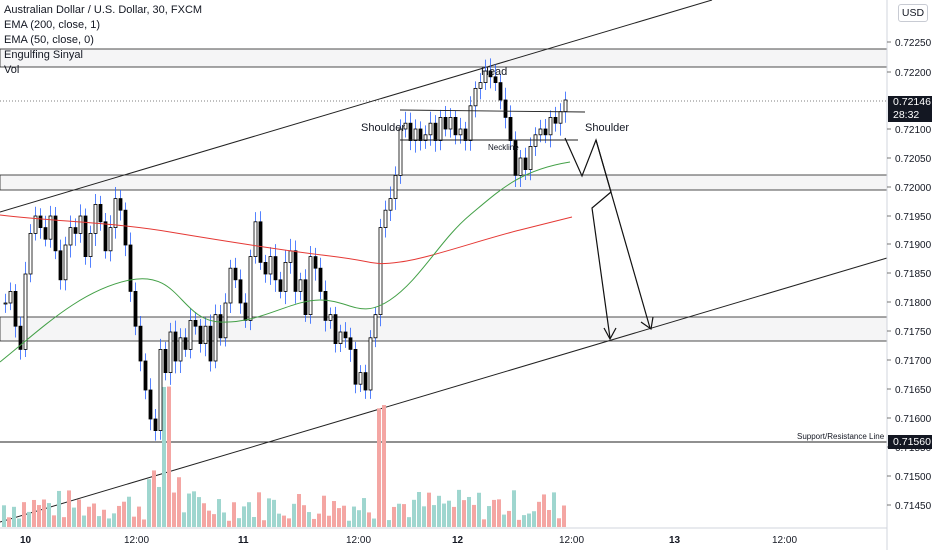 This screenshot has height=550, width=932. What do you see at coordinates (571, 540) in the screenshot?
I see `time-tick-label: 12:00` at bounding box center [571, 540].